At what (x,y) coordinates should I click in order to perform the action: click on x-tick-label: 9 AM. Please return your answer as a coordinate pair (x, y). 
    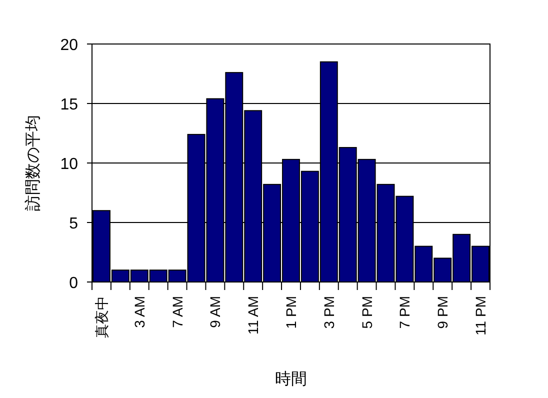
    Looking at the image, I should click on (215, 312).